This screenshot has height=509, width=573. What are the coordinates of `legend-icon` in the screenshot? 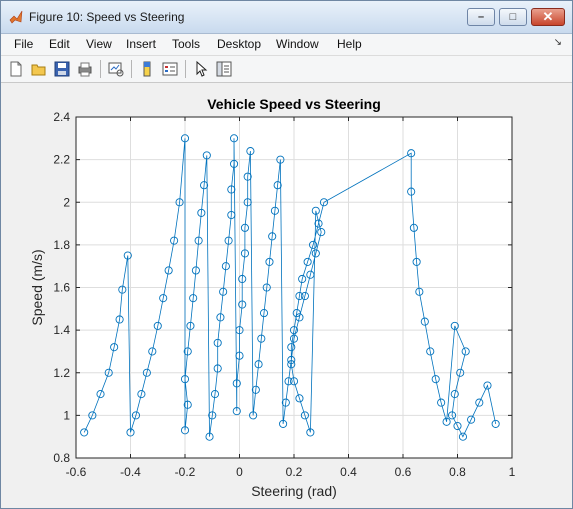 It's located at (170, 69).